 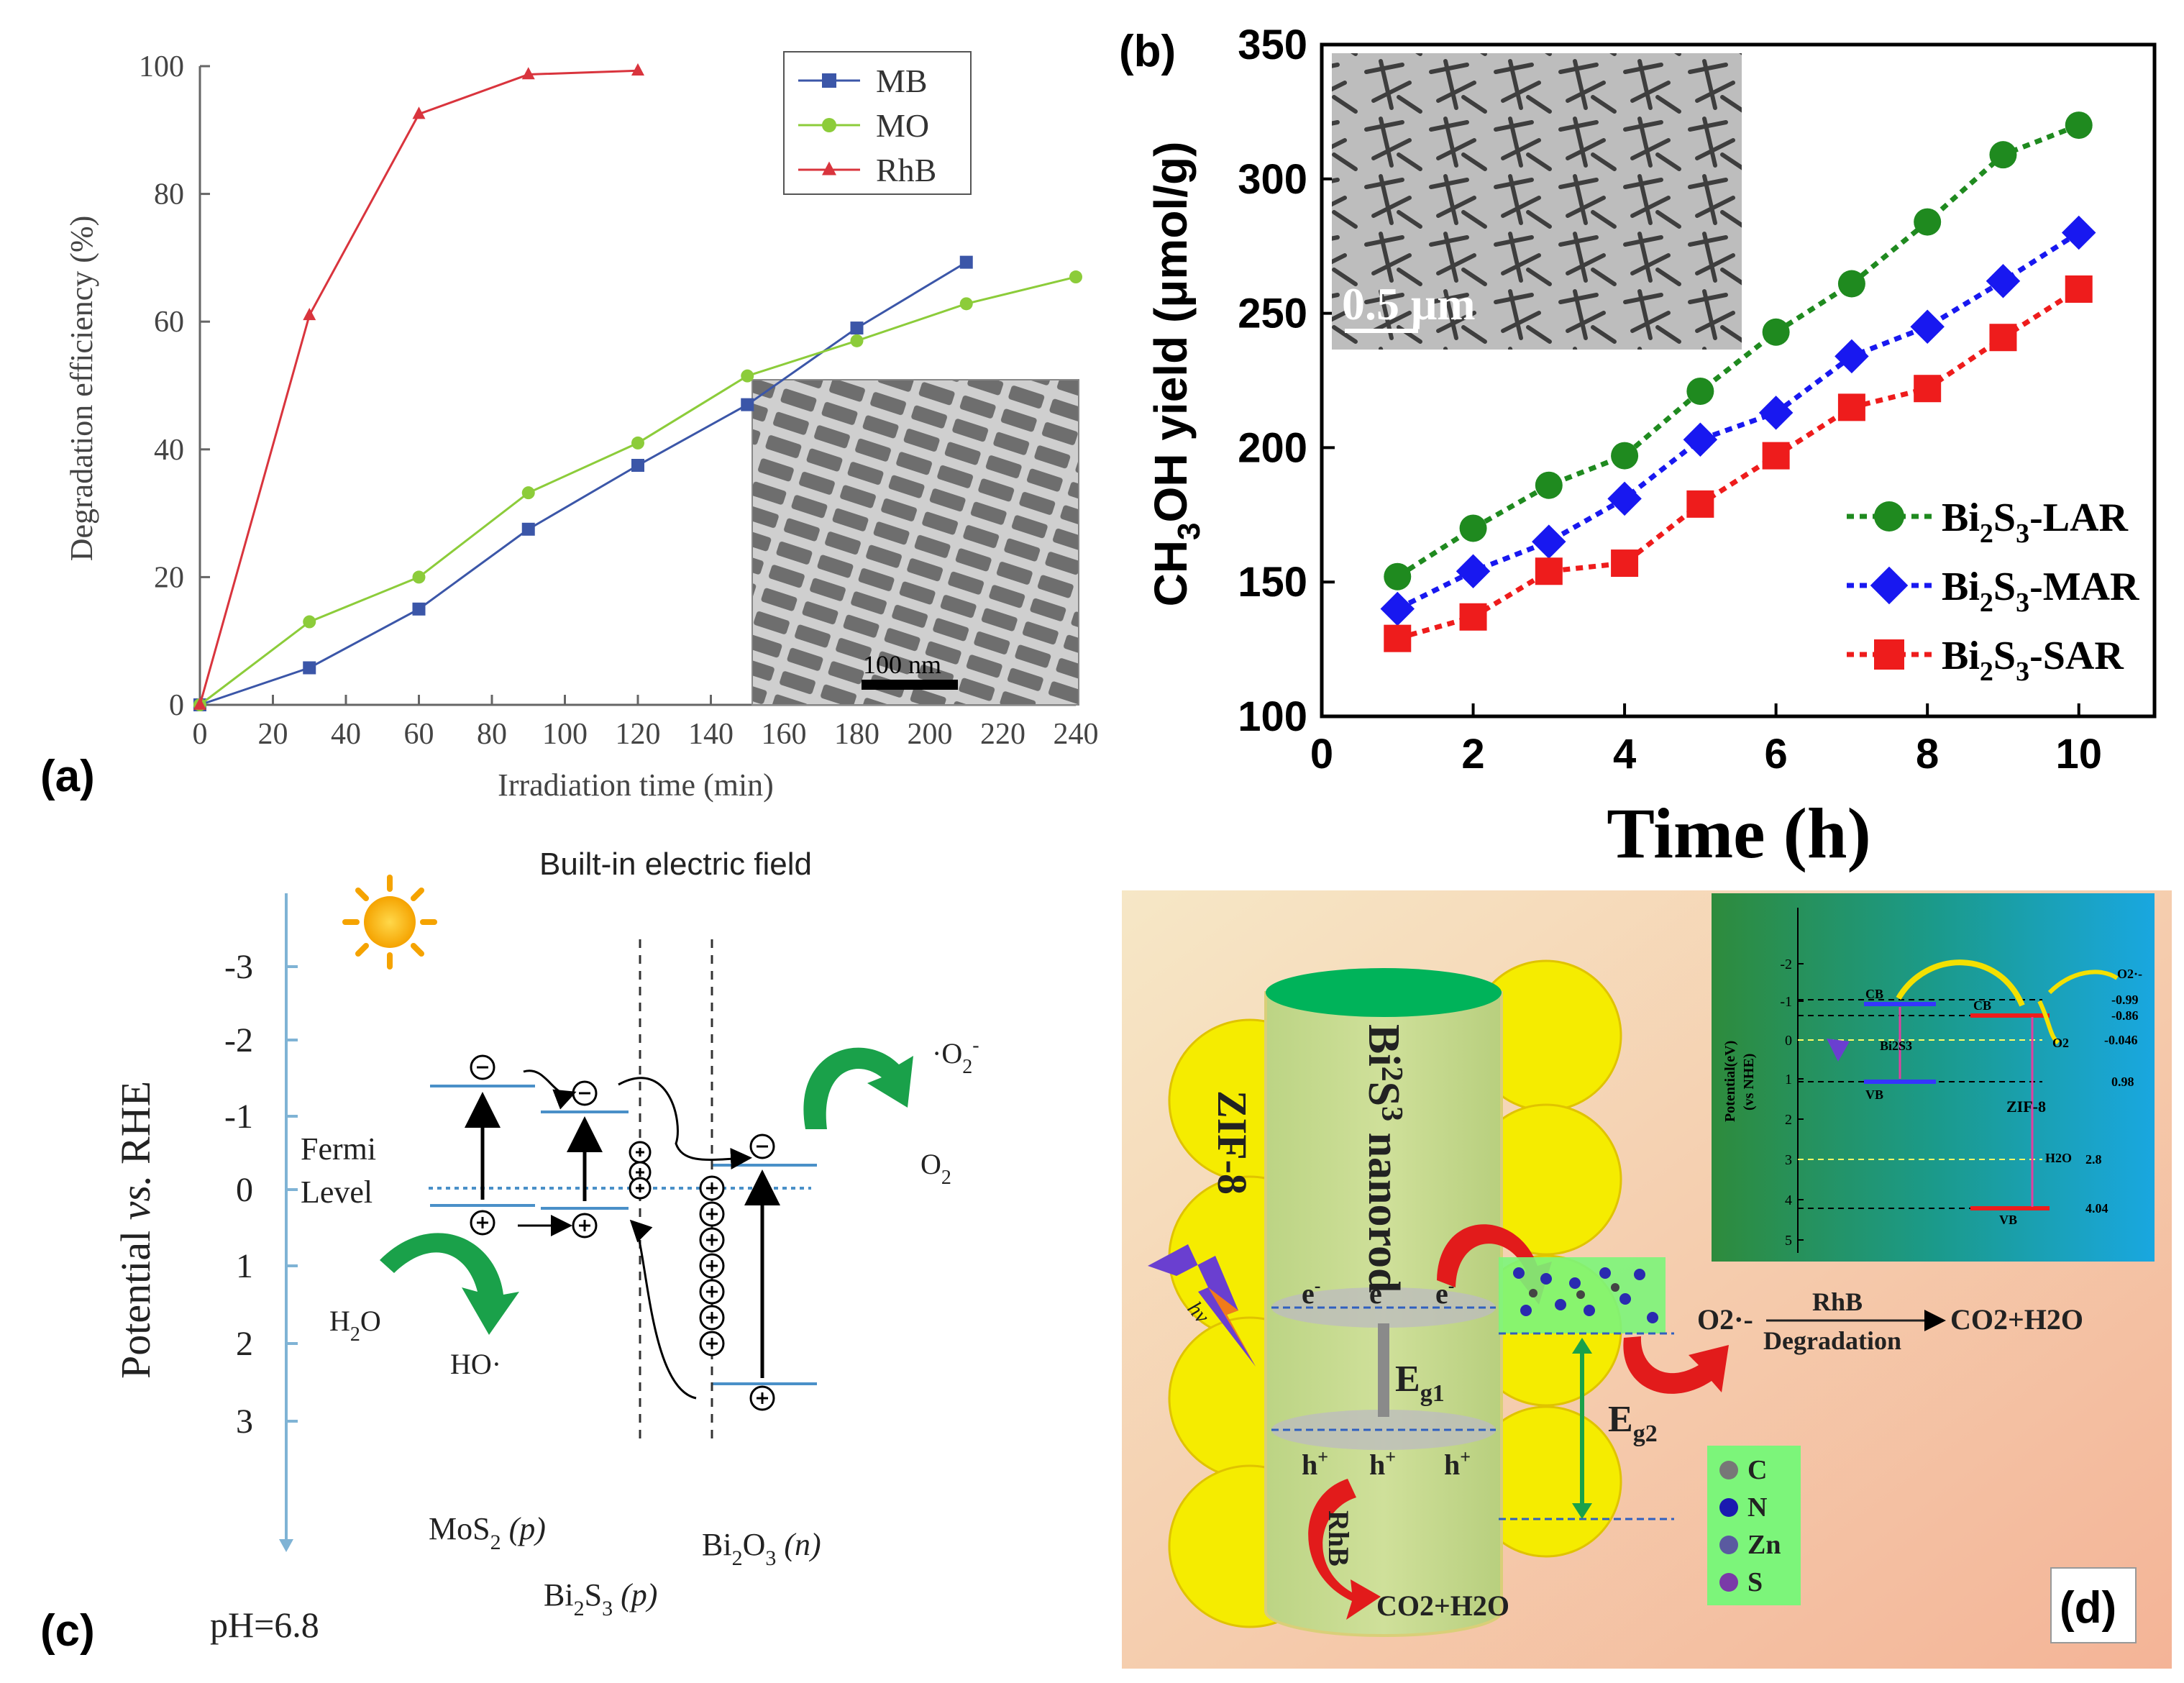 What do you see at coordinates (1896, 1046) in the screenshot?
I see `inset-bi2s3: Bi2S3` at bounding box center [1896, 1046].